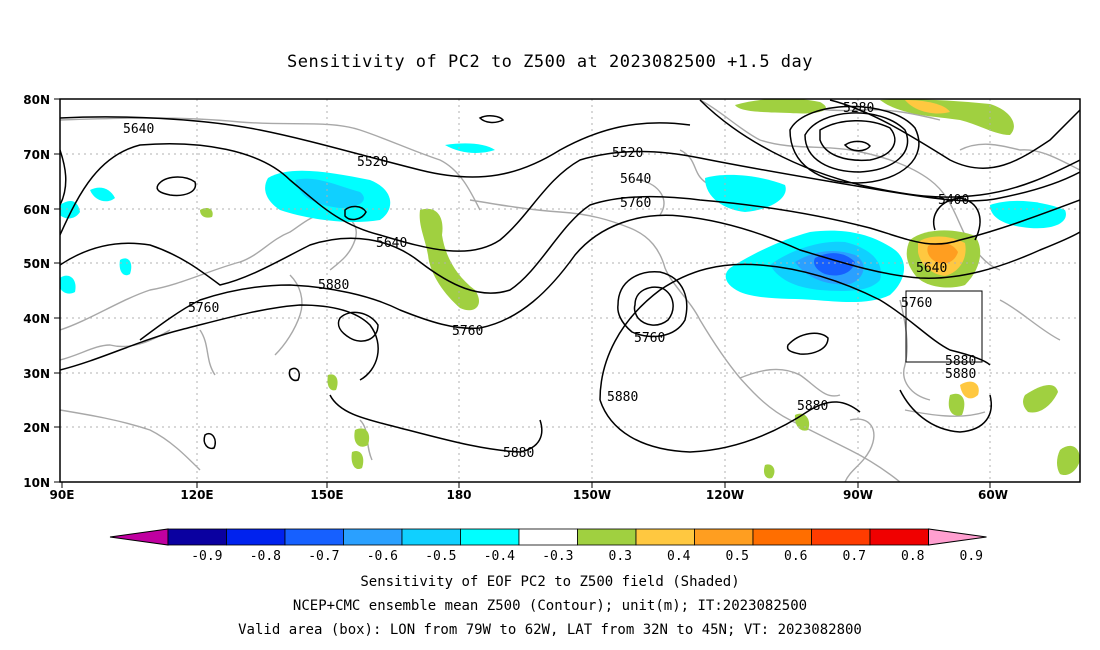 The image size is (1100, 650). Describe the element at coordinates (440, 556) in the screenshot. I see `colorbar-label: -0.5` at that location.